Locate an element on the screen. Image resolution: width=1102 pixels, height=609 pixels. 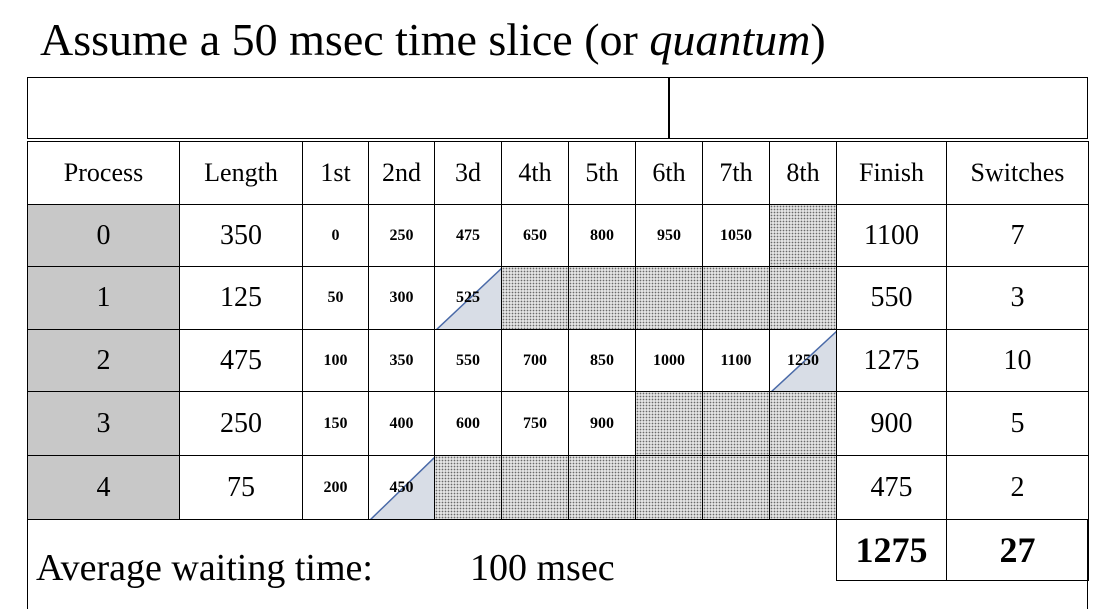
switches-cell: 2 is located at coordinates (1017, 487).